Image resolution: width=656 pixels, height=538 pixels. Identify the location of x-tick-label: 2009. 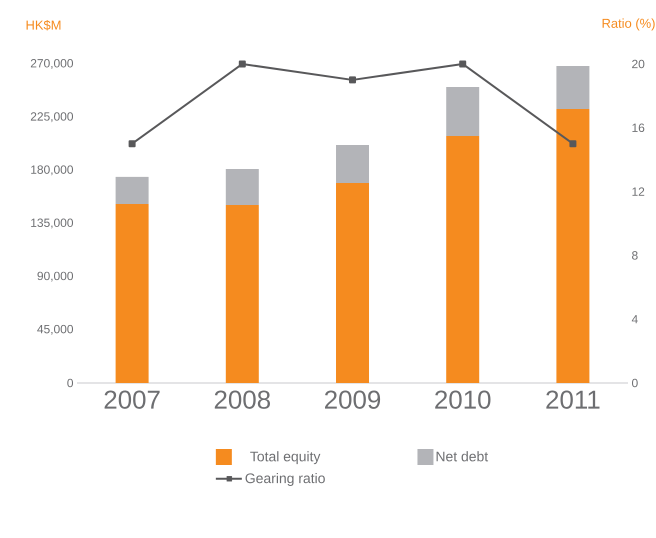
(352, 399).